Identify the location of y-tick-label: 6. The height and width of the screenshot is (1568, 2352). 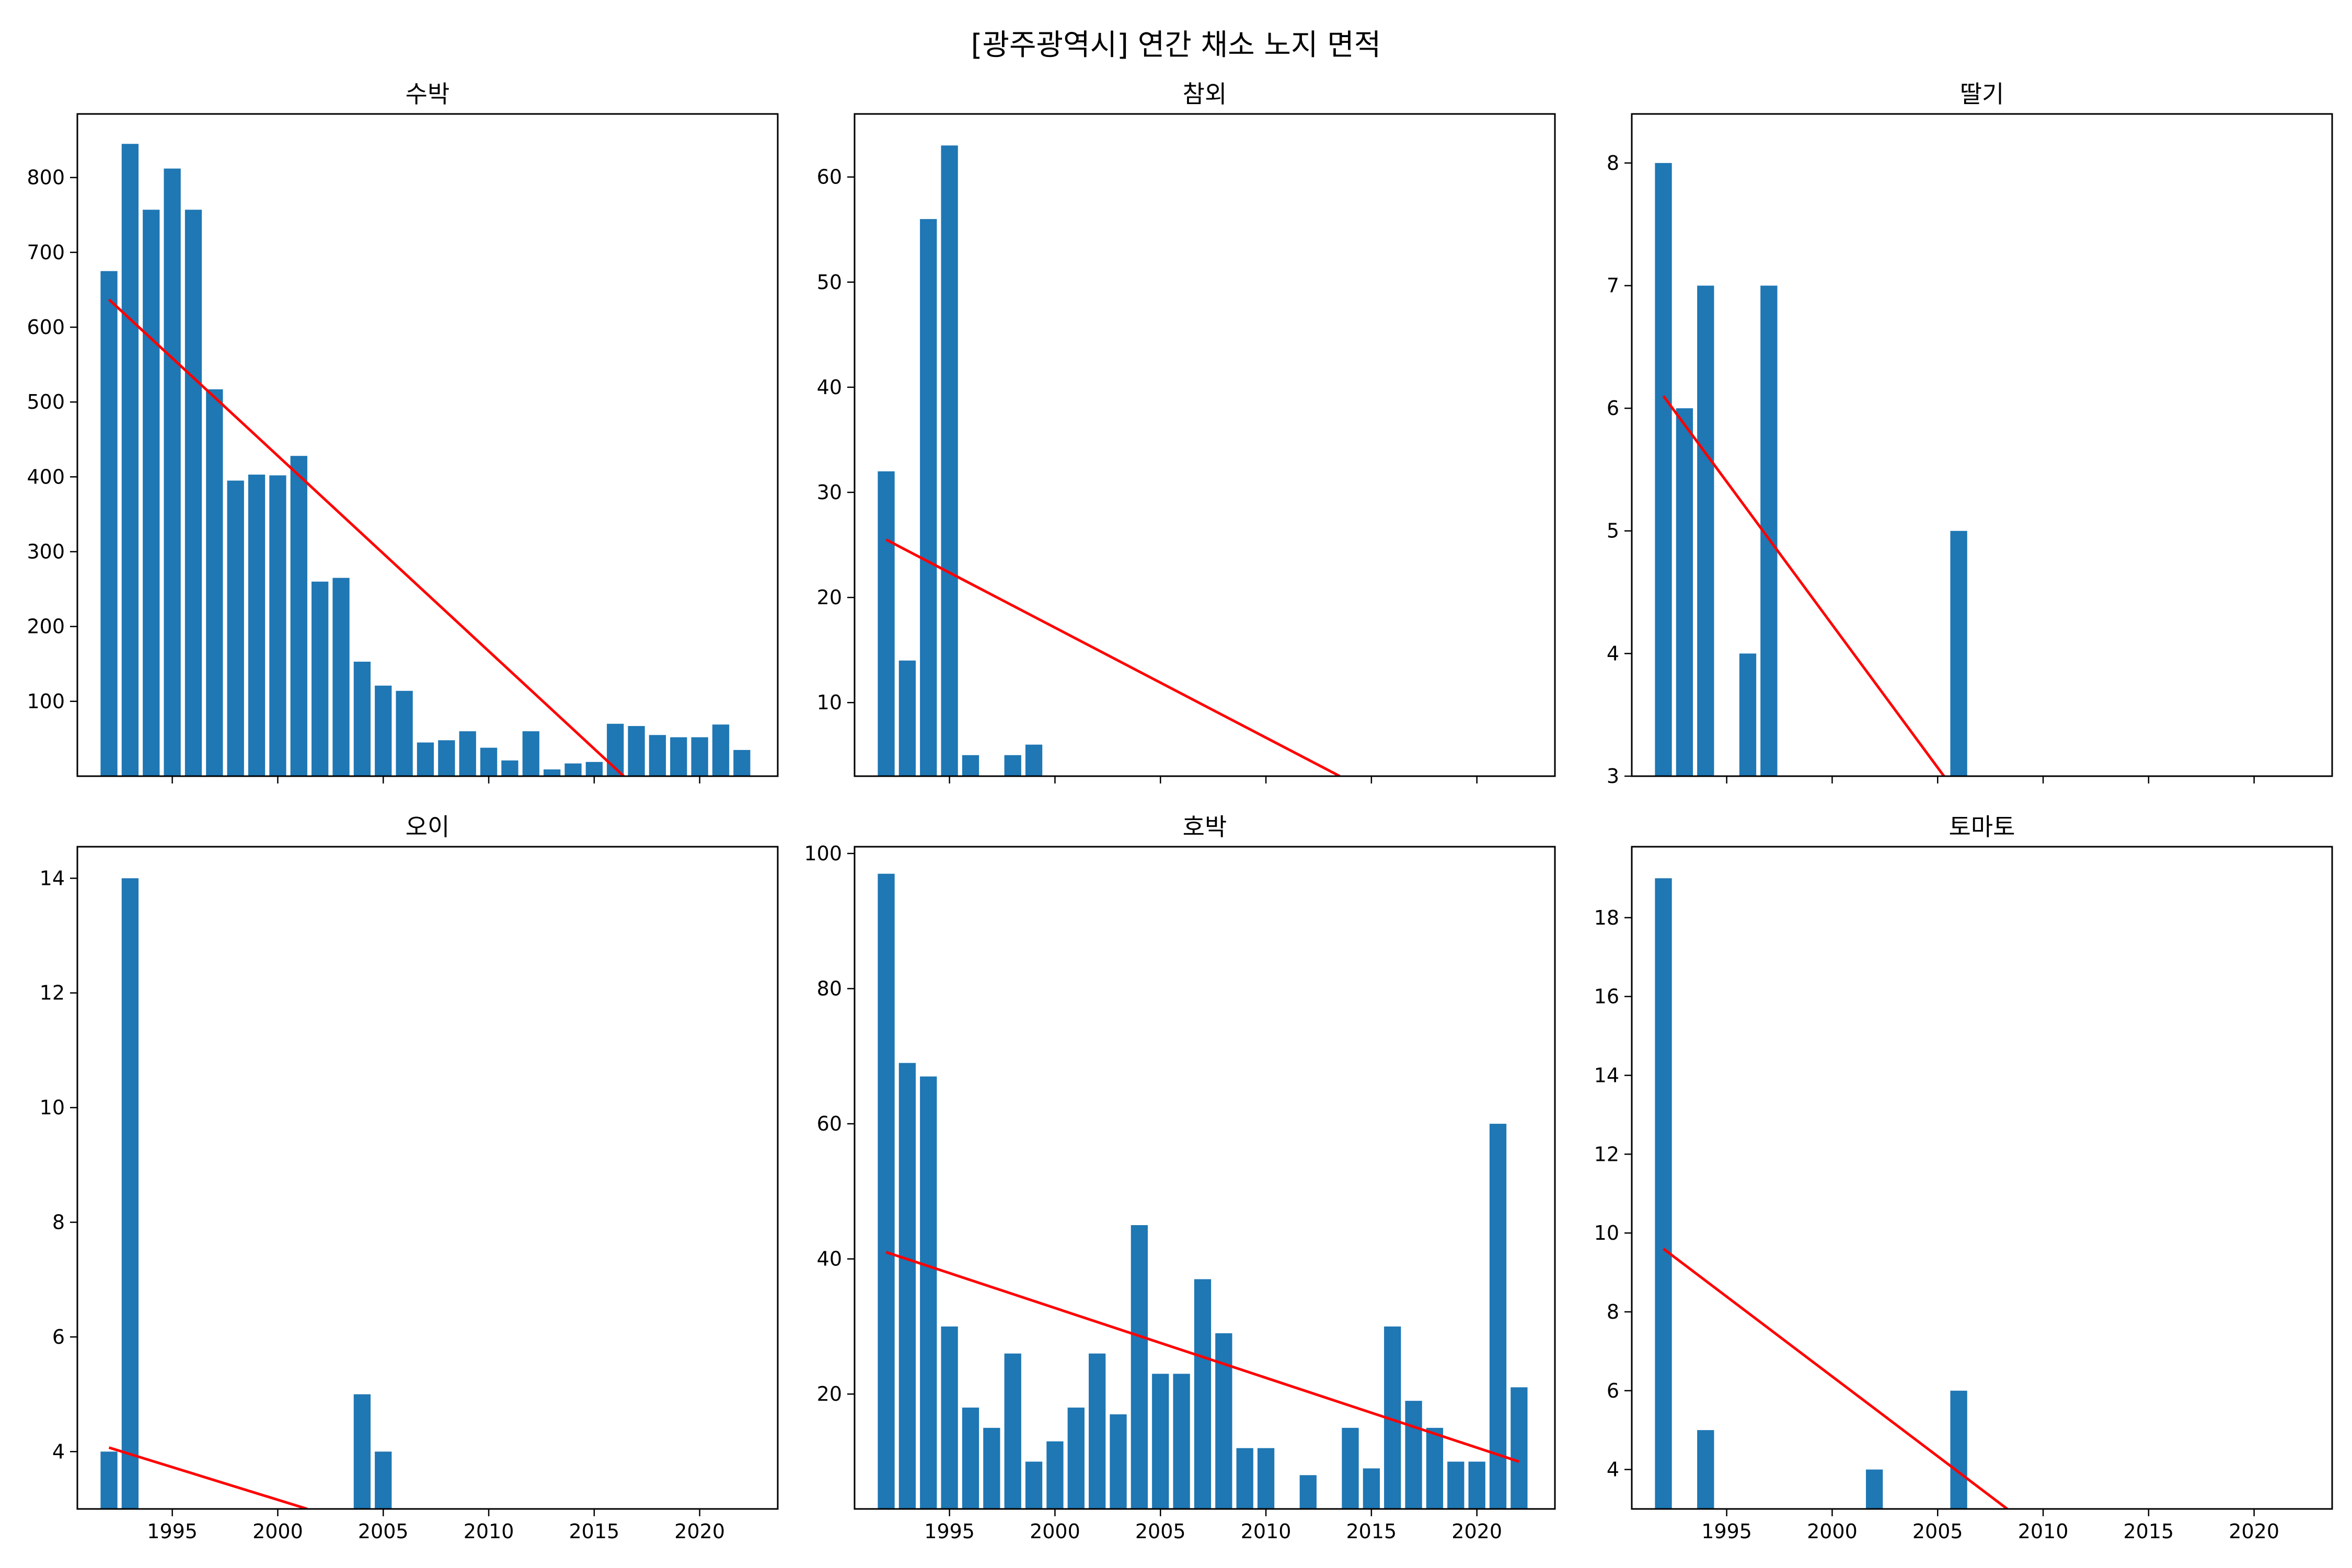
(1613, 408).